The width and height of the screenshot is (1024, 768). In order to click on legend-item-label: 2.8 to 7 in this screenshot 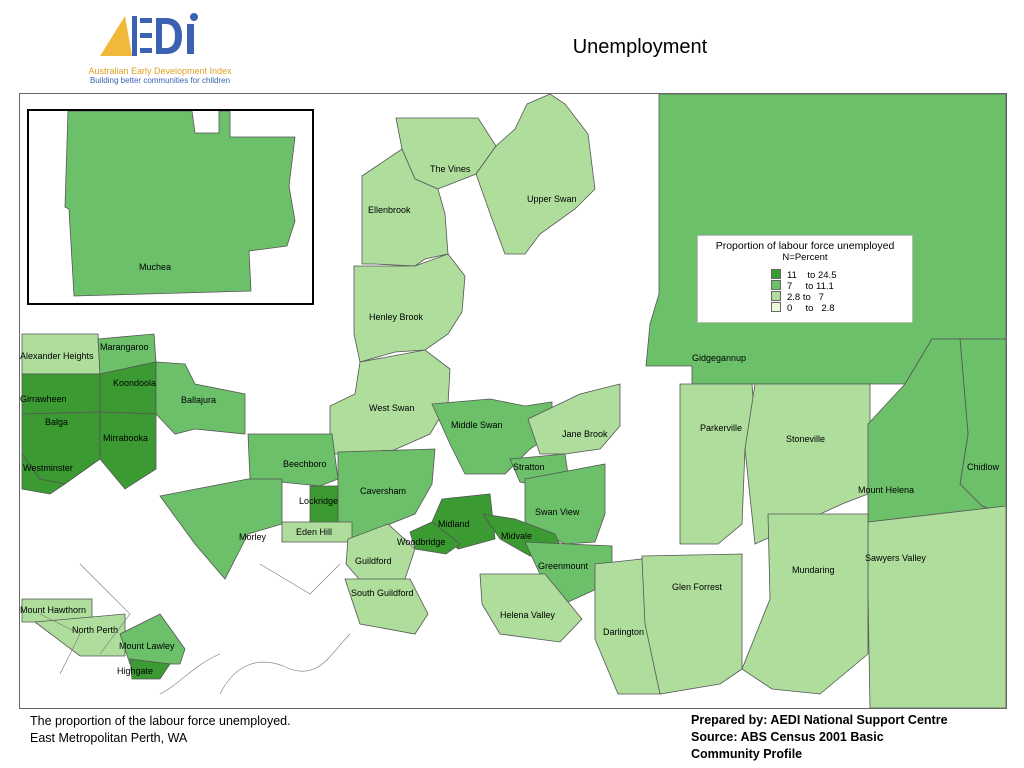, I will do `click(805, 297)`.